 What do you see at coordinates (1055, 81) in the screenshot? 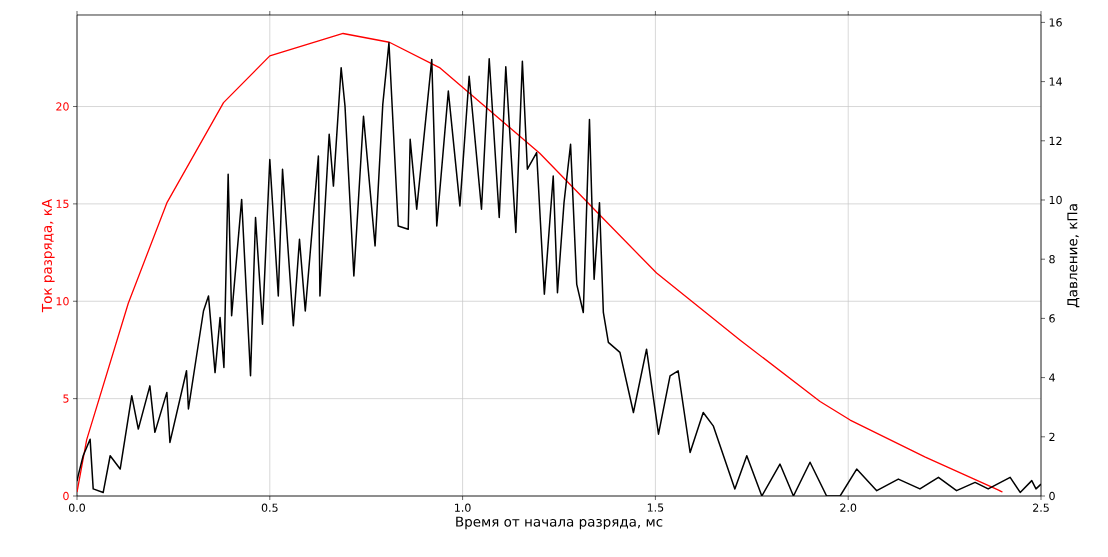
I see `y2-tick-label: 14` at bounding box center [1055, 81].